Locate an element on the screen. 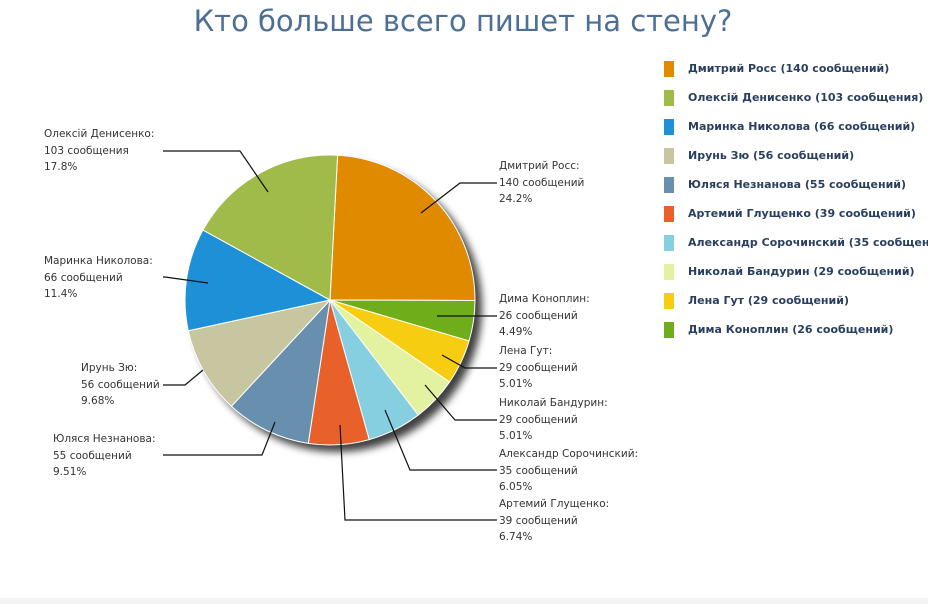 The height and width of the screenshot is (604, 928). data-label: Ирунь Зю: 56 сообщений 9.68% is located at coordinates (120, 385).